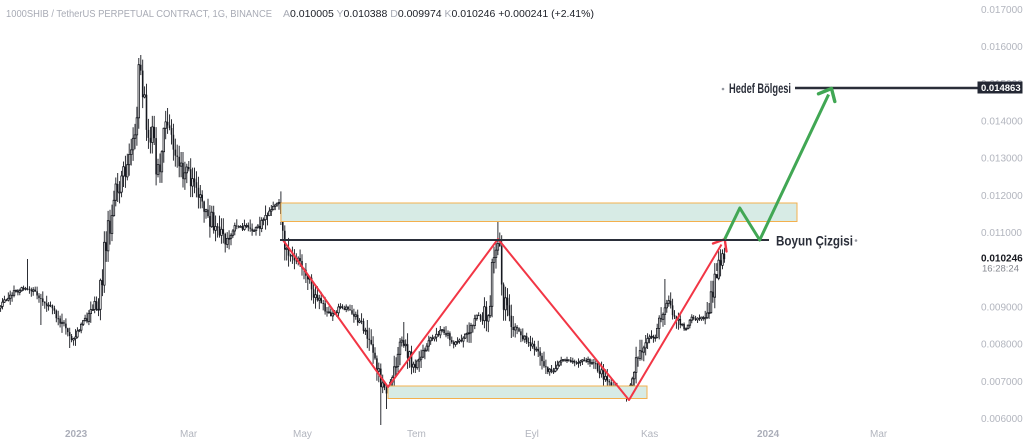 The width and height of the screenshot is (1024, 445). I want to click on svg-text: 0.014863, so click(1001, 88).